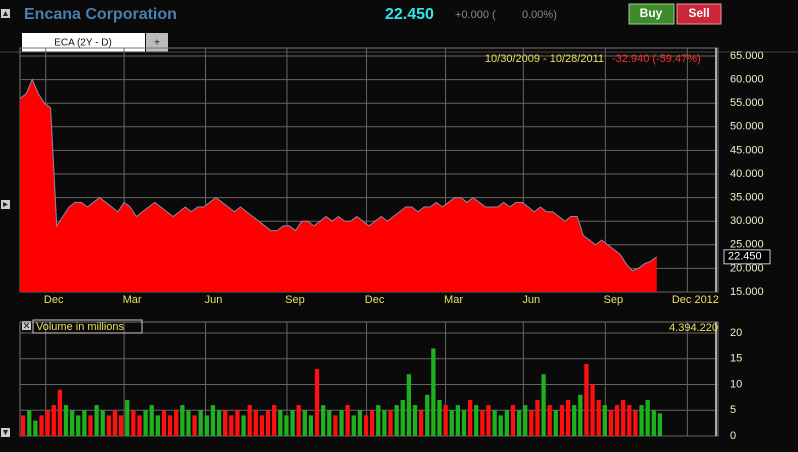 The image size is (798, 452). Describe the element at coordinates (157, 42) in the screenshot. I see `add-tab` at that location.